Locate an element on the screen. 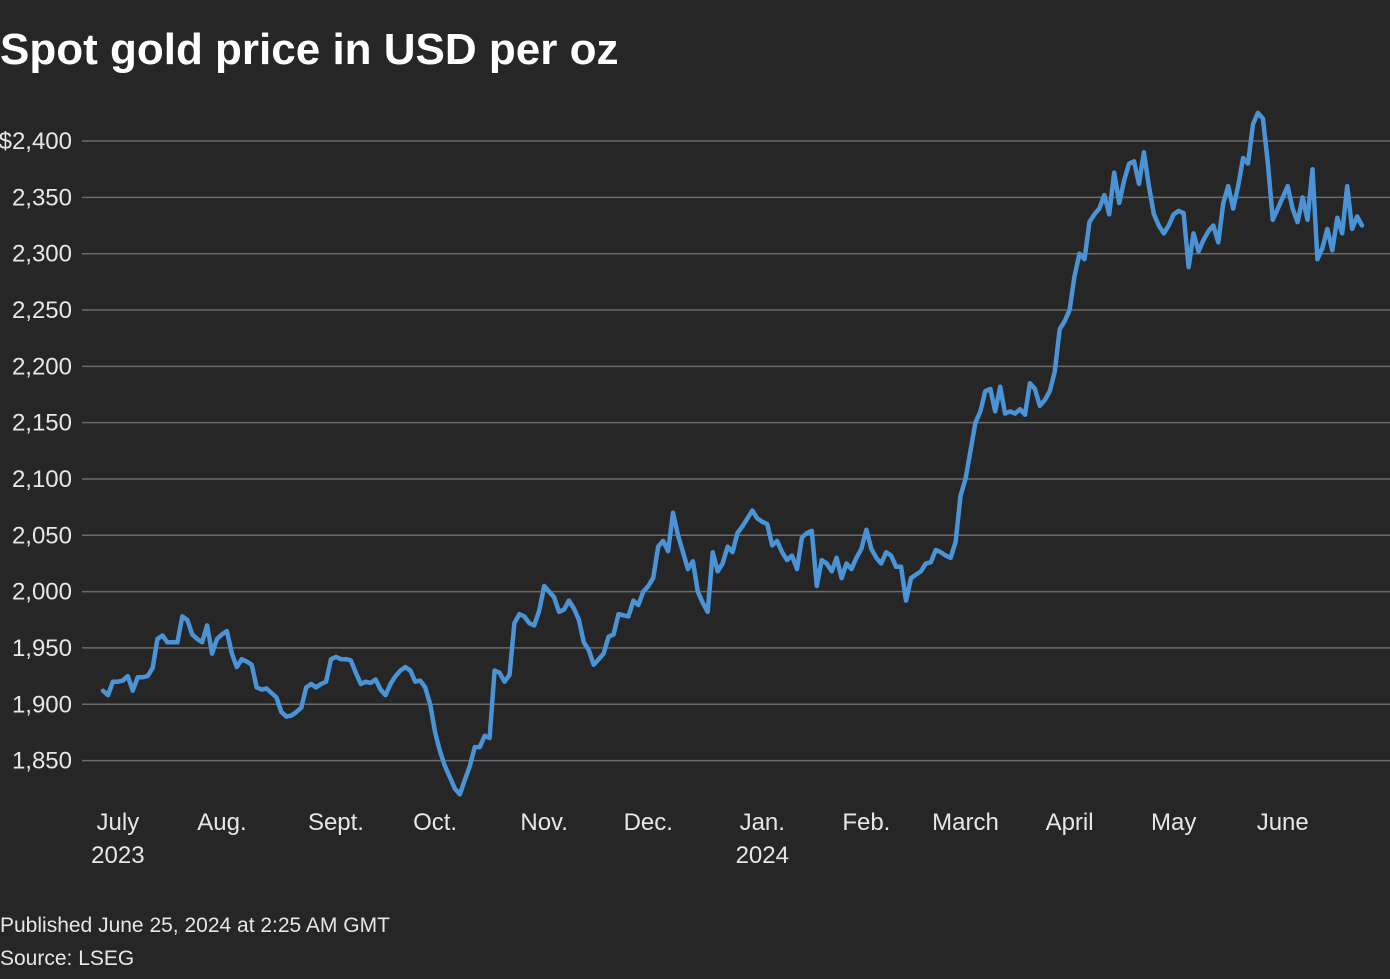 This screenshot has width=1390, height=979. x-tick-label: March is located at coordinates (965, 822).